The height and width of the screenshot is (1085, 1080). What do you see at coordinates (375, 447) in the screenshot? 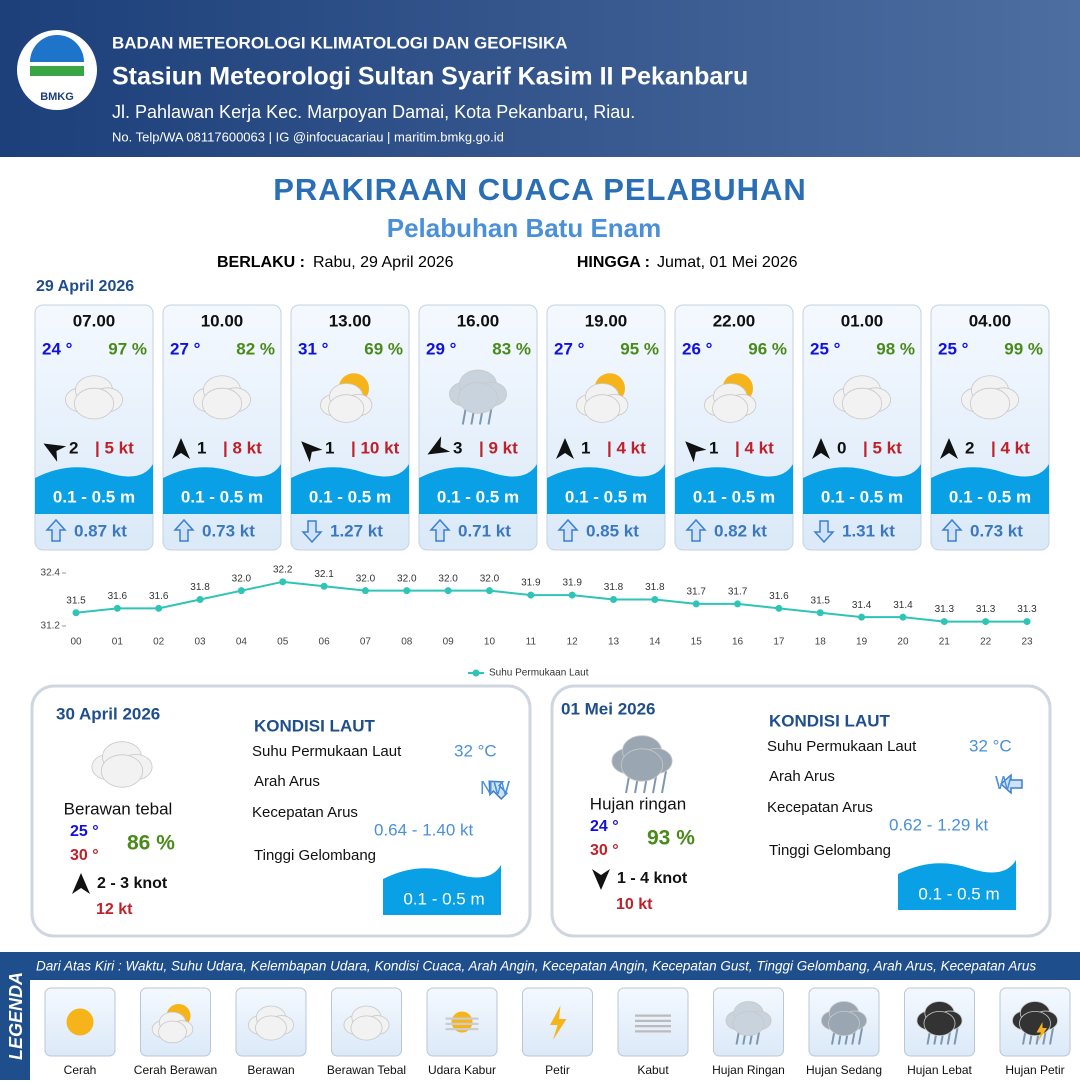
I see `gust: | 10 kt` at bounding box center [375, 447].